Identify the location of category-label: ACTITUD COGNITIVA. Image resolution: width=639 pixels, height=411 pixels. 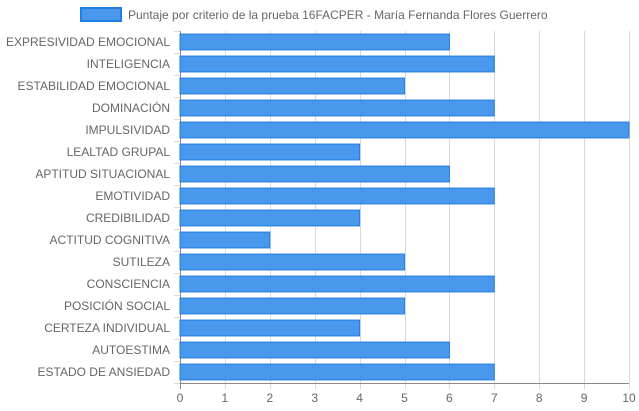
(110, 240).